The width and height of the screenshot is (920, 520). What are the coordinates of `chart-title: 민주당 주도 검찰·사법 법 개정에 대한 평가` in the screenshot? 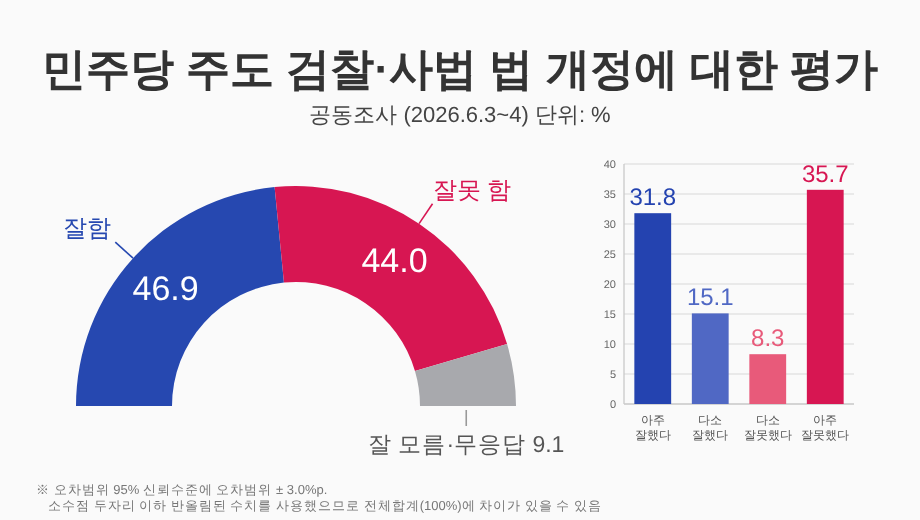 It's located at (460, 69).